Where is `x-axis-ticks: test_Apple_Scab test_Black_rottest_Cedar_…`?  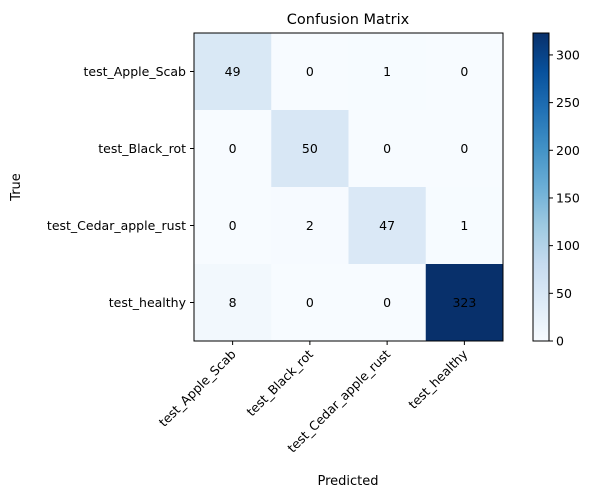
x-axis-ticks: test_Apple_Scab test_Black_rottest_Cedar_… is located at coordinates (313, 398).